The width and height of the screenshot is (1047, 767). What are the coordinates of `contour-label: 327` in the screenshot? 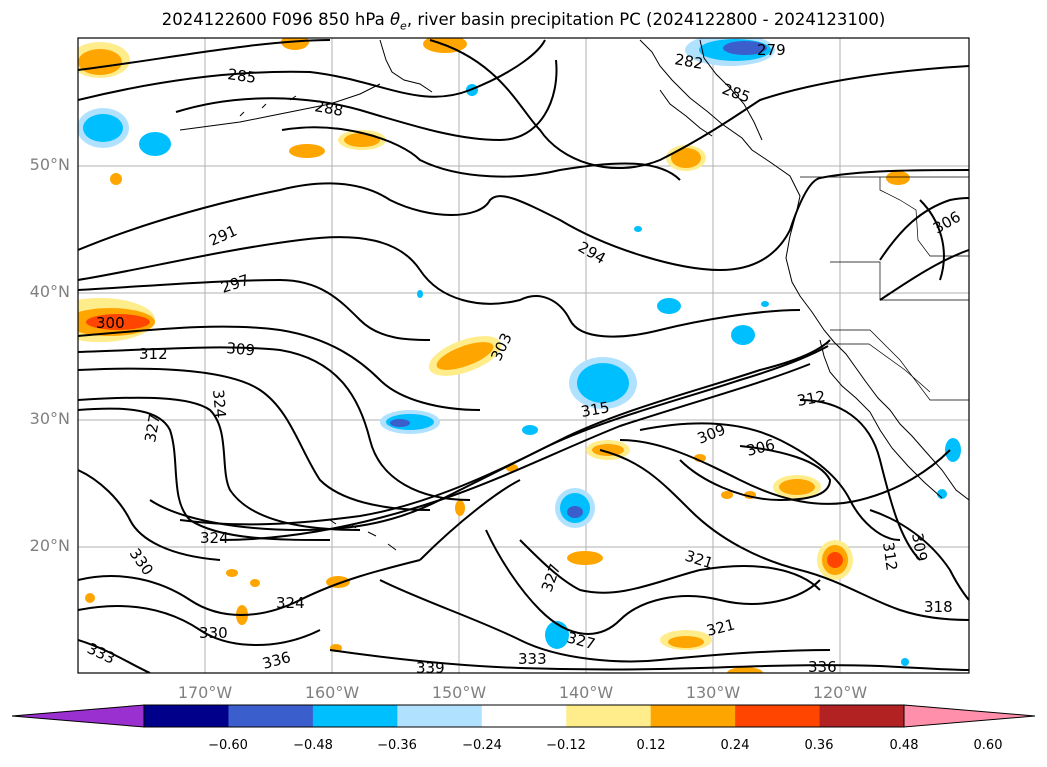 It's located at (152, 427).